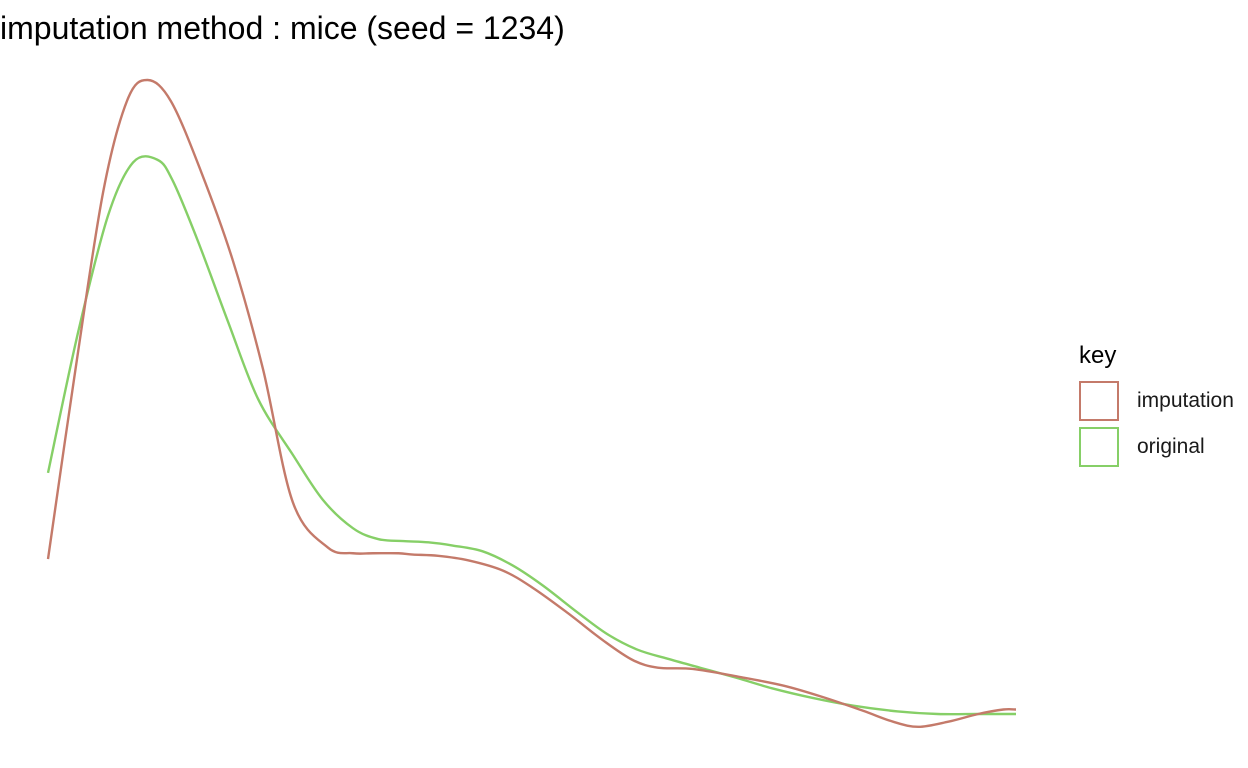 The width and height of the screenshot is (1248, 768). Describe the element at coordinates (1098, 355) in the screenshot. I see `legend-title: key` at that location.